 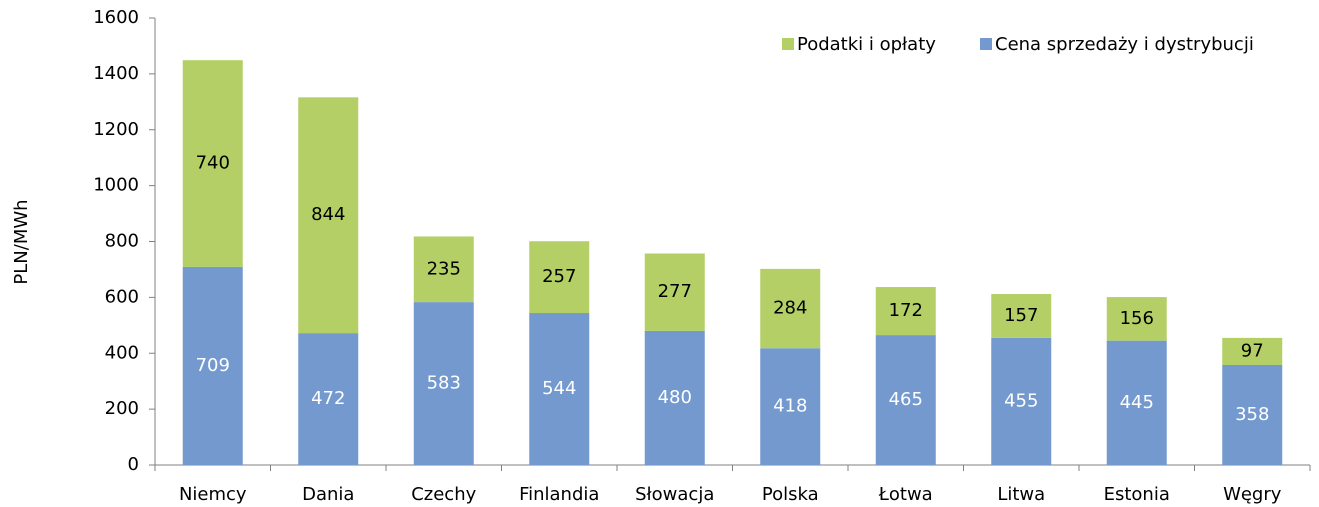 I want to click on data-label: 472, so click(x=328, y=398).